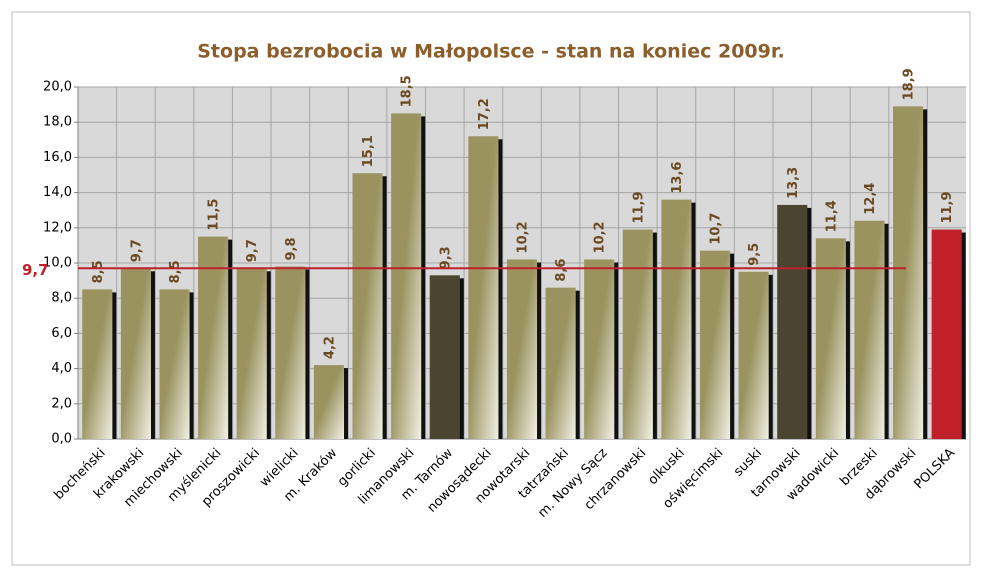 The height and width of the screenshot is (581, 983). What do you see at coordinates (909, 84) in the screenshot?
I see `value-label: 18,9` at bounding box center [909, 84].